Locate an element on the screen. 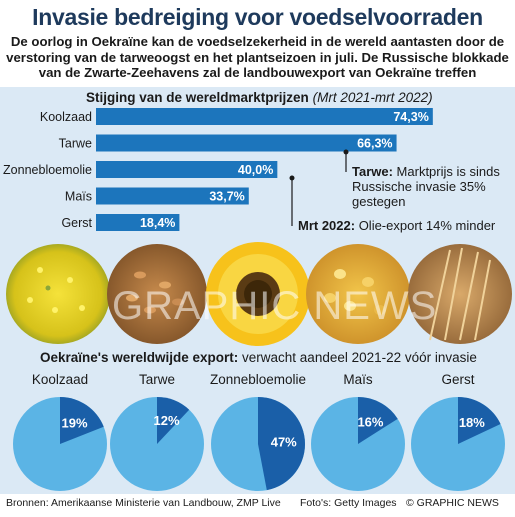  mais-photo is located at coordinates (358, 294).